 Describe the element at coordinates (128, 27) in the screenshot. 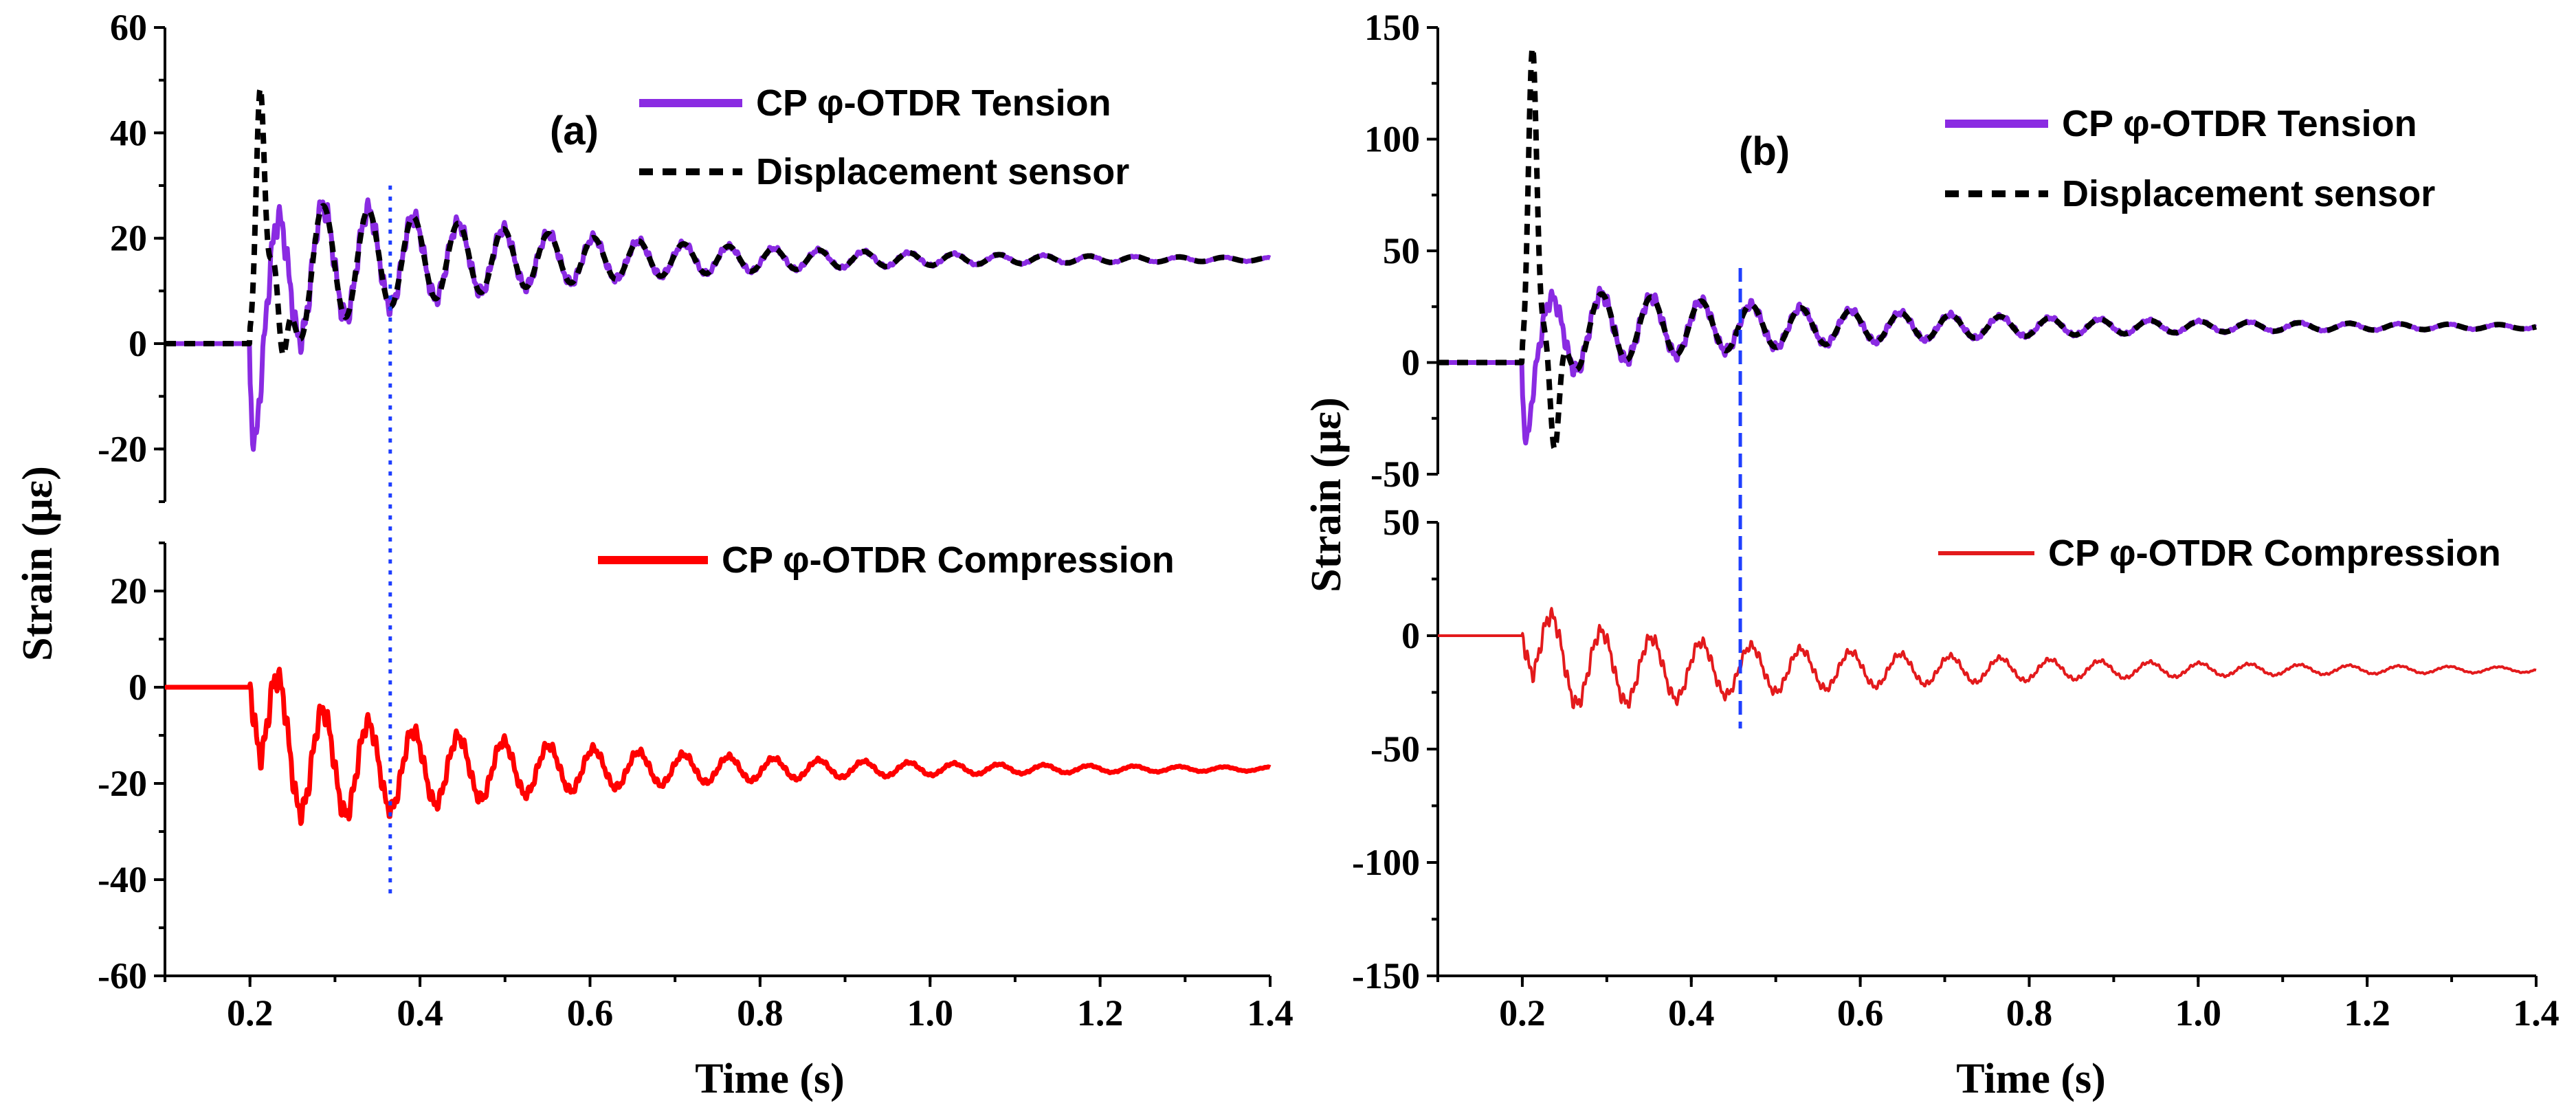

I see `y-tick-label-top-0-4: 60` at that location.